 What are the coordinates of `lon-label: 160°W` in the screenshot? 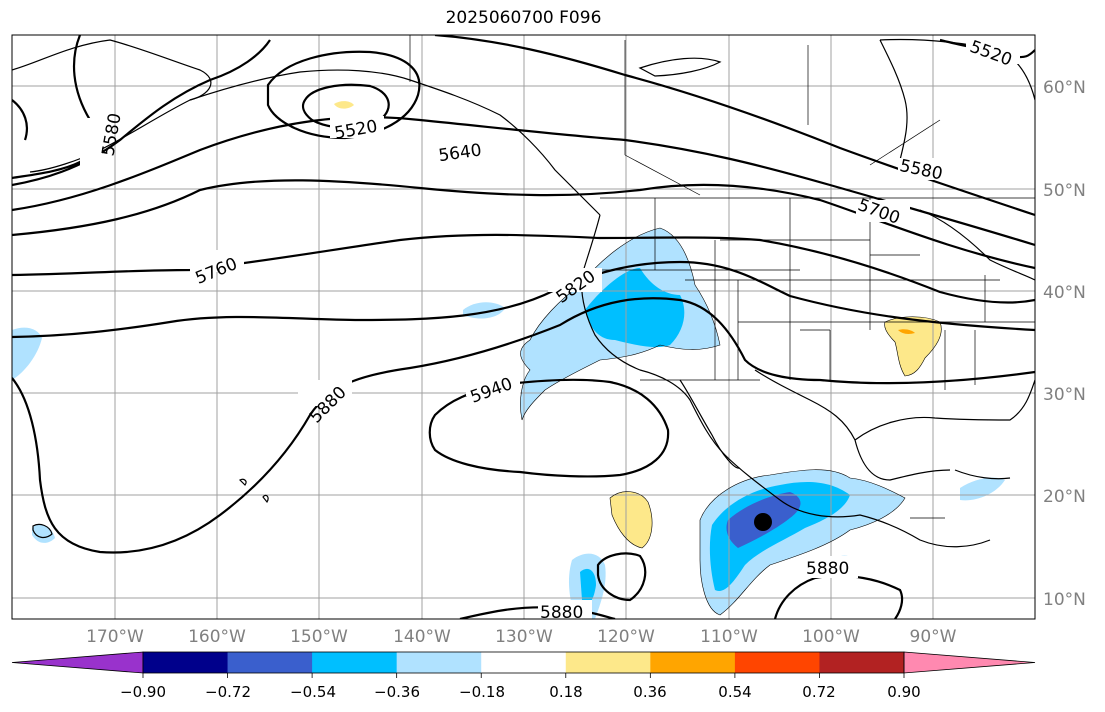 It's located at (217, 637).